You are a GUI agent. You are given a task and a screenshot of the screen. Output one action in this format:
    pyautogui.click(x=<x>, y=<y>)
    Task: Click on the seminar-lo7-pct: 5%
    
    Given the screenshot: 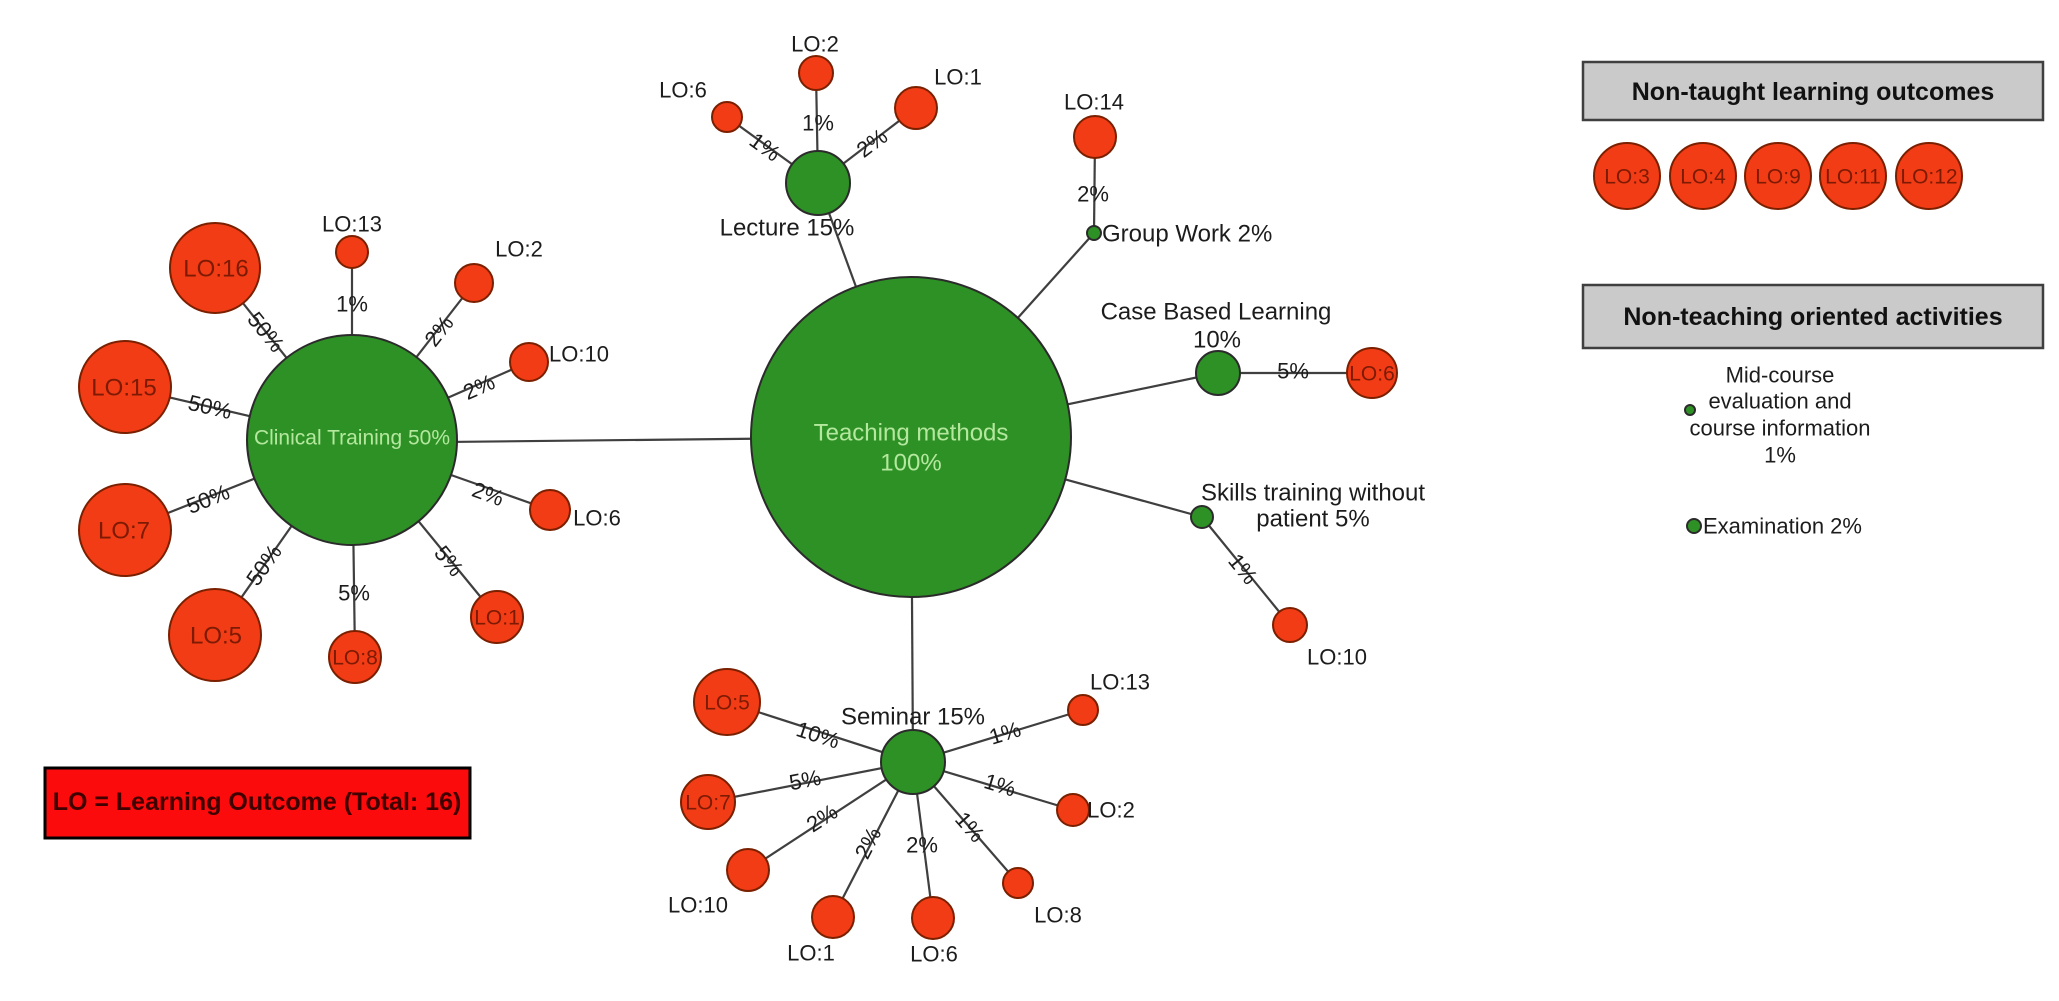 What is the action you would take?
    pyautogui.click(x=805, y=780)
    